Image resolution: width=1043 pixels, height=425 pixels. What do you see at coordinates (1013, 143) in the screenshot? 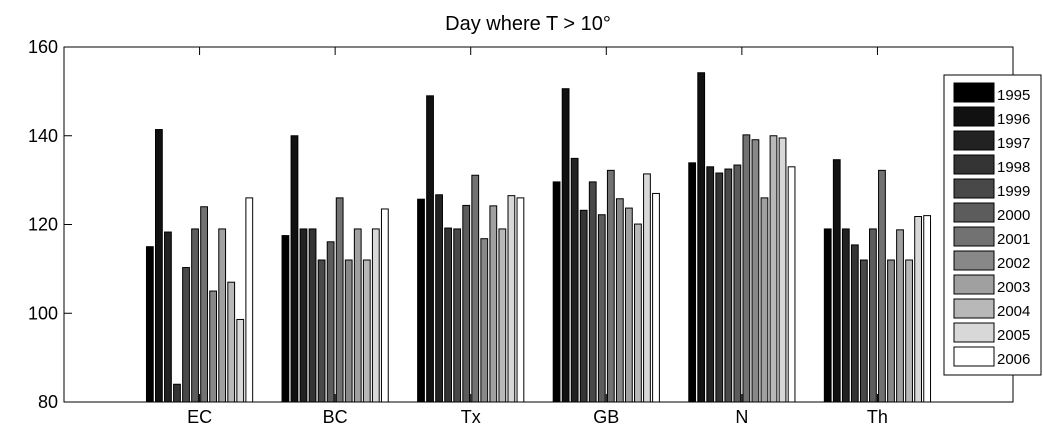
I see `legend-label-1997: 1997` at bounding box center [1013, 143].